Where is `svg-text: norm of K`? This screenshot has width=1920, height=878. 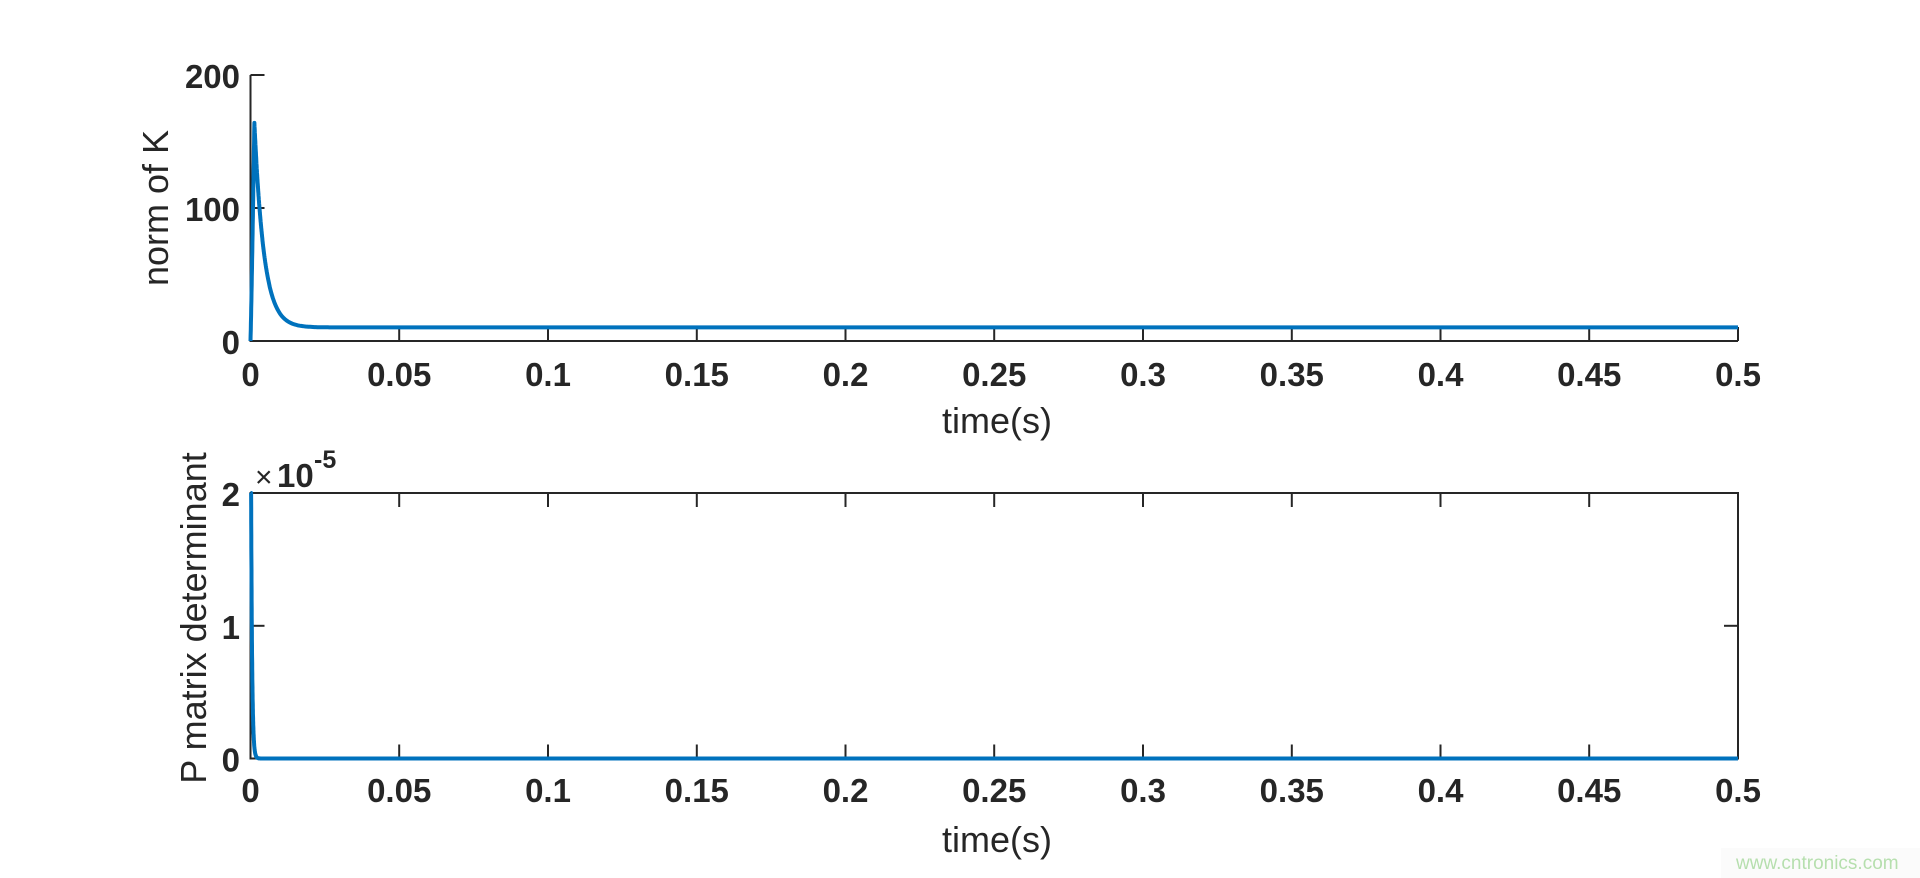
svg-text: norm of K is located at coordinates (155, 208).